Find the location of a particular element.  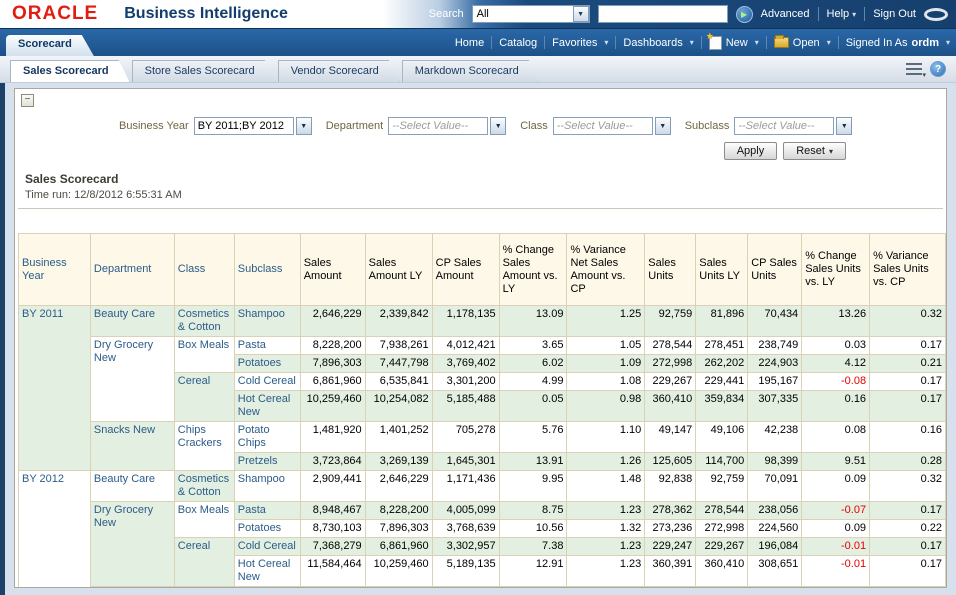

value-cell: 10,259,460 is located at coordinates (398, 571).